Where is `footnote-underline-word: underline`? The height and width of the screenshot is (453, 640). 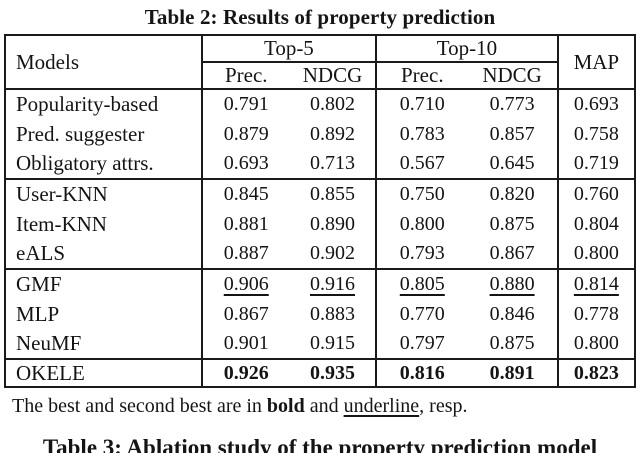 footnote-underline-word: underline is located at coordinates (381, 406).